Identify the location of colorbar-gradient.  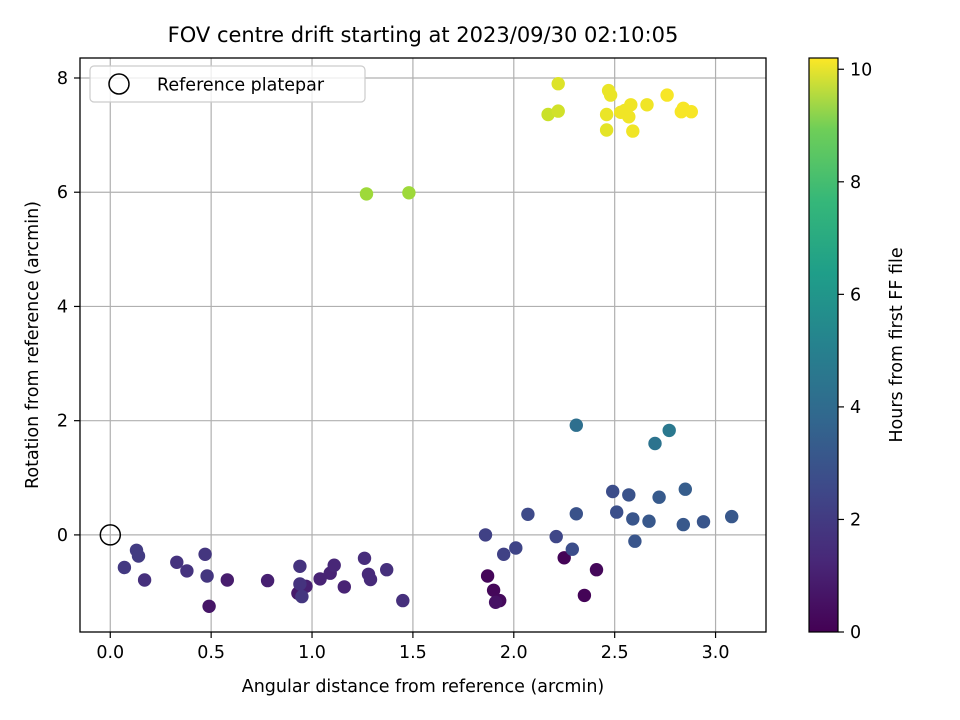
(823, 345).